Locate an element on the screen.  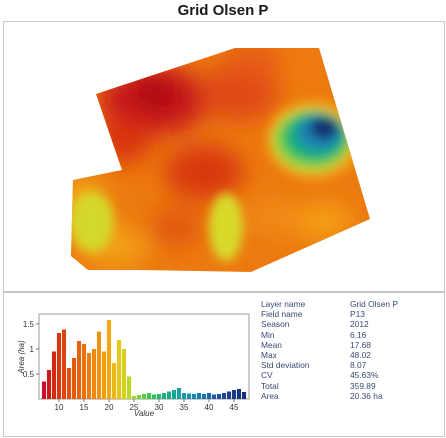
x-tick-label: 15 is located at coordinates (84, 407).